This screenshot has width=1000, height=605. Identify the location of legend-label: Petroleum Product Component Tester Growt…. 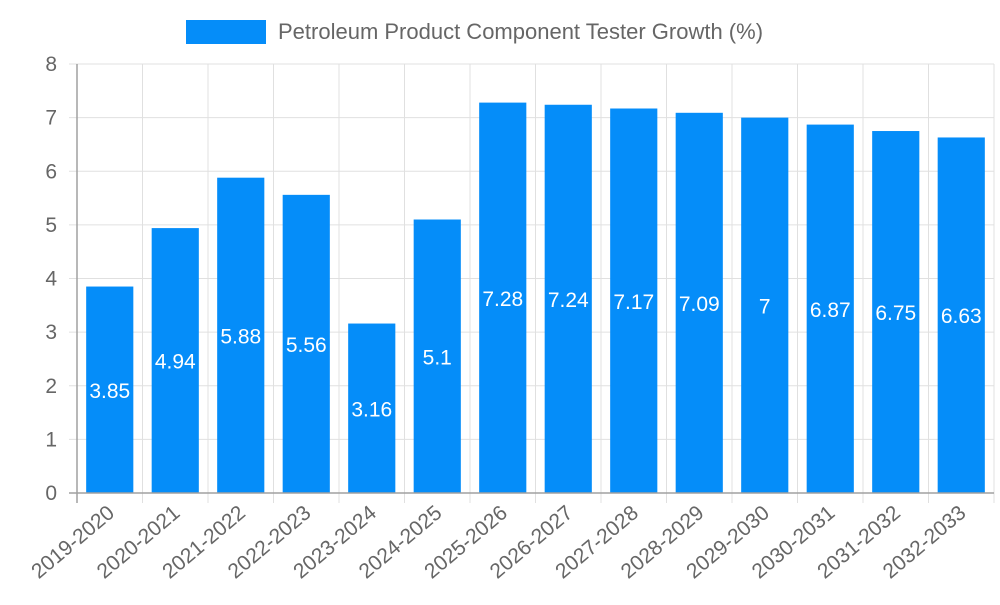
(520, 31).